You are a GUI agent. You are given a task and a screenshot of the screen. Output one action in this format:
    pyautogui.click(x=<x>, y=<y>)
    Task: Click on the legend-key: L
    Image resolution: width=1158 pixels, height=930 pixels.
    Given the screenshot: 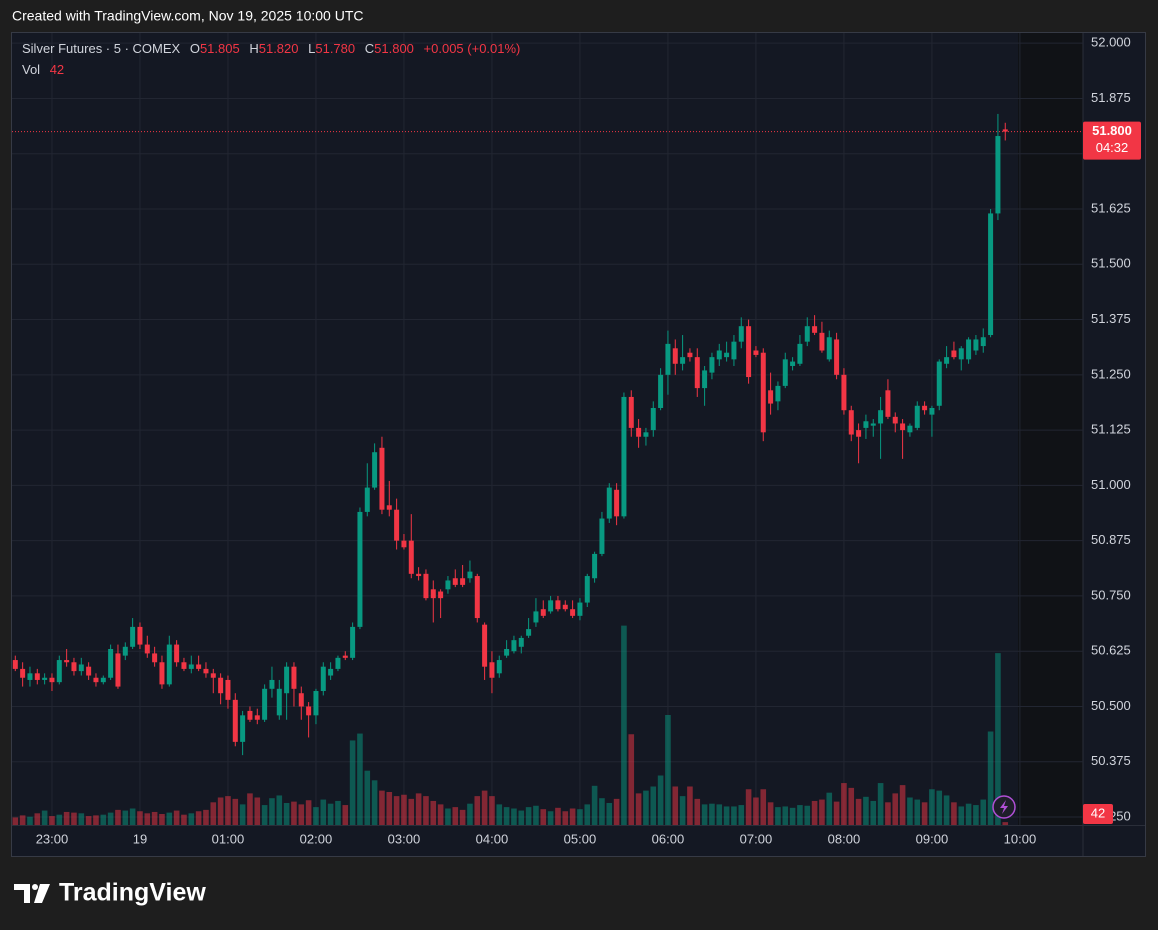 What is the action you would take?
    pyautogui.click(x=311, y=48)
    